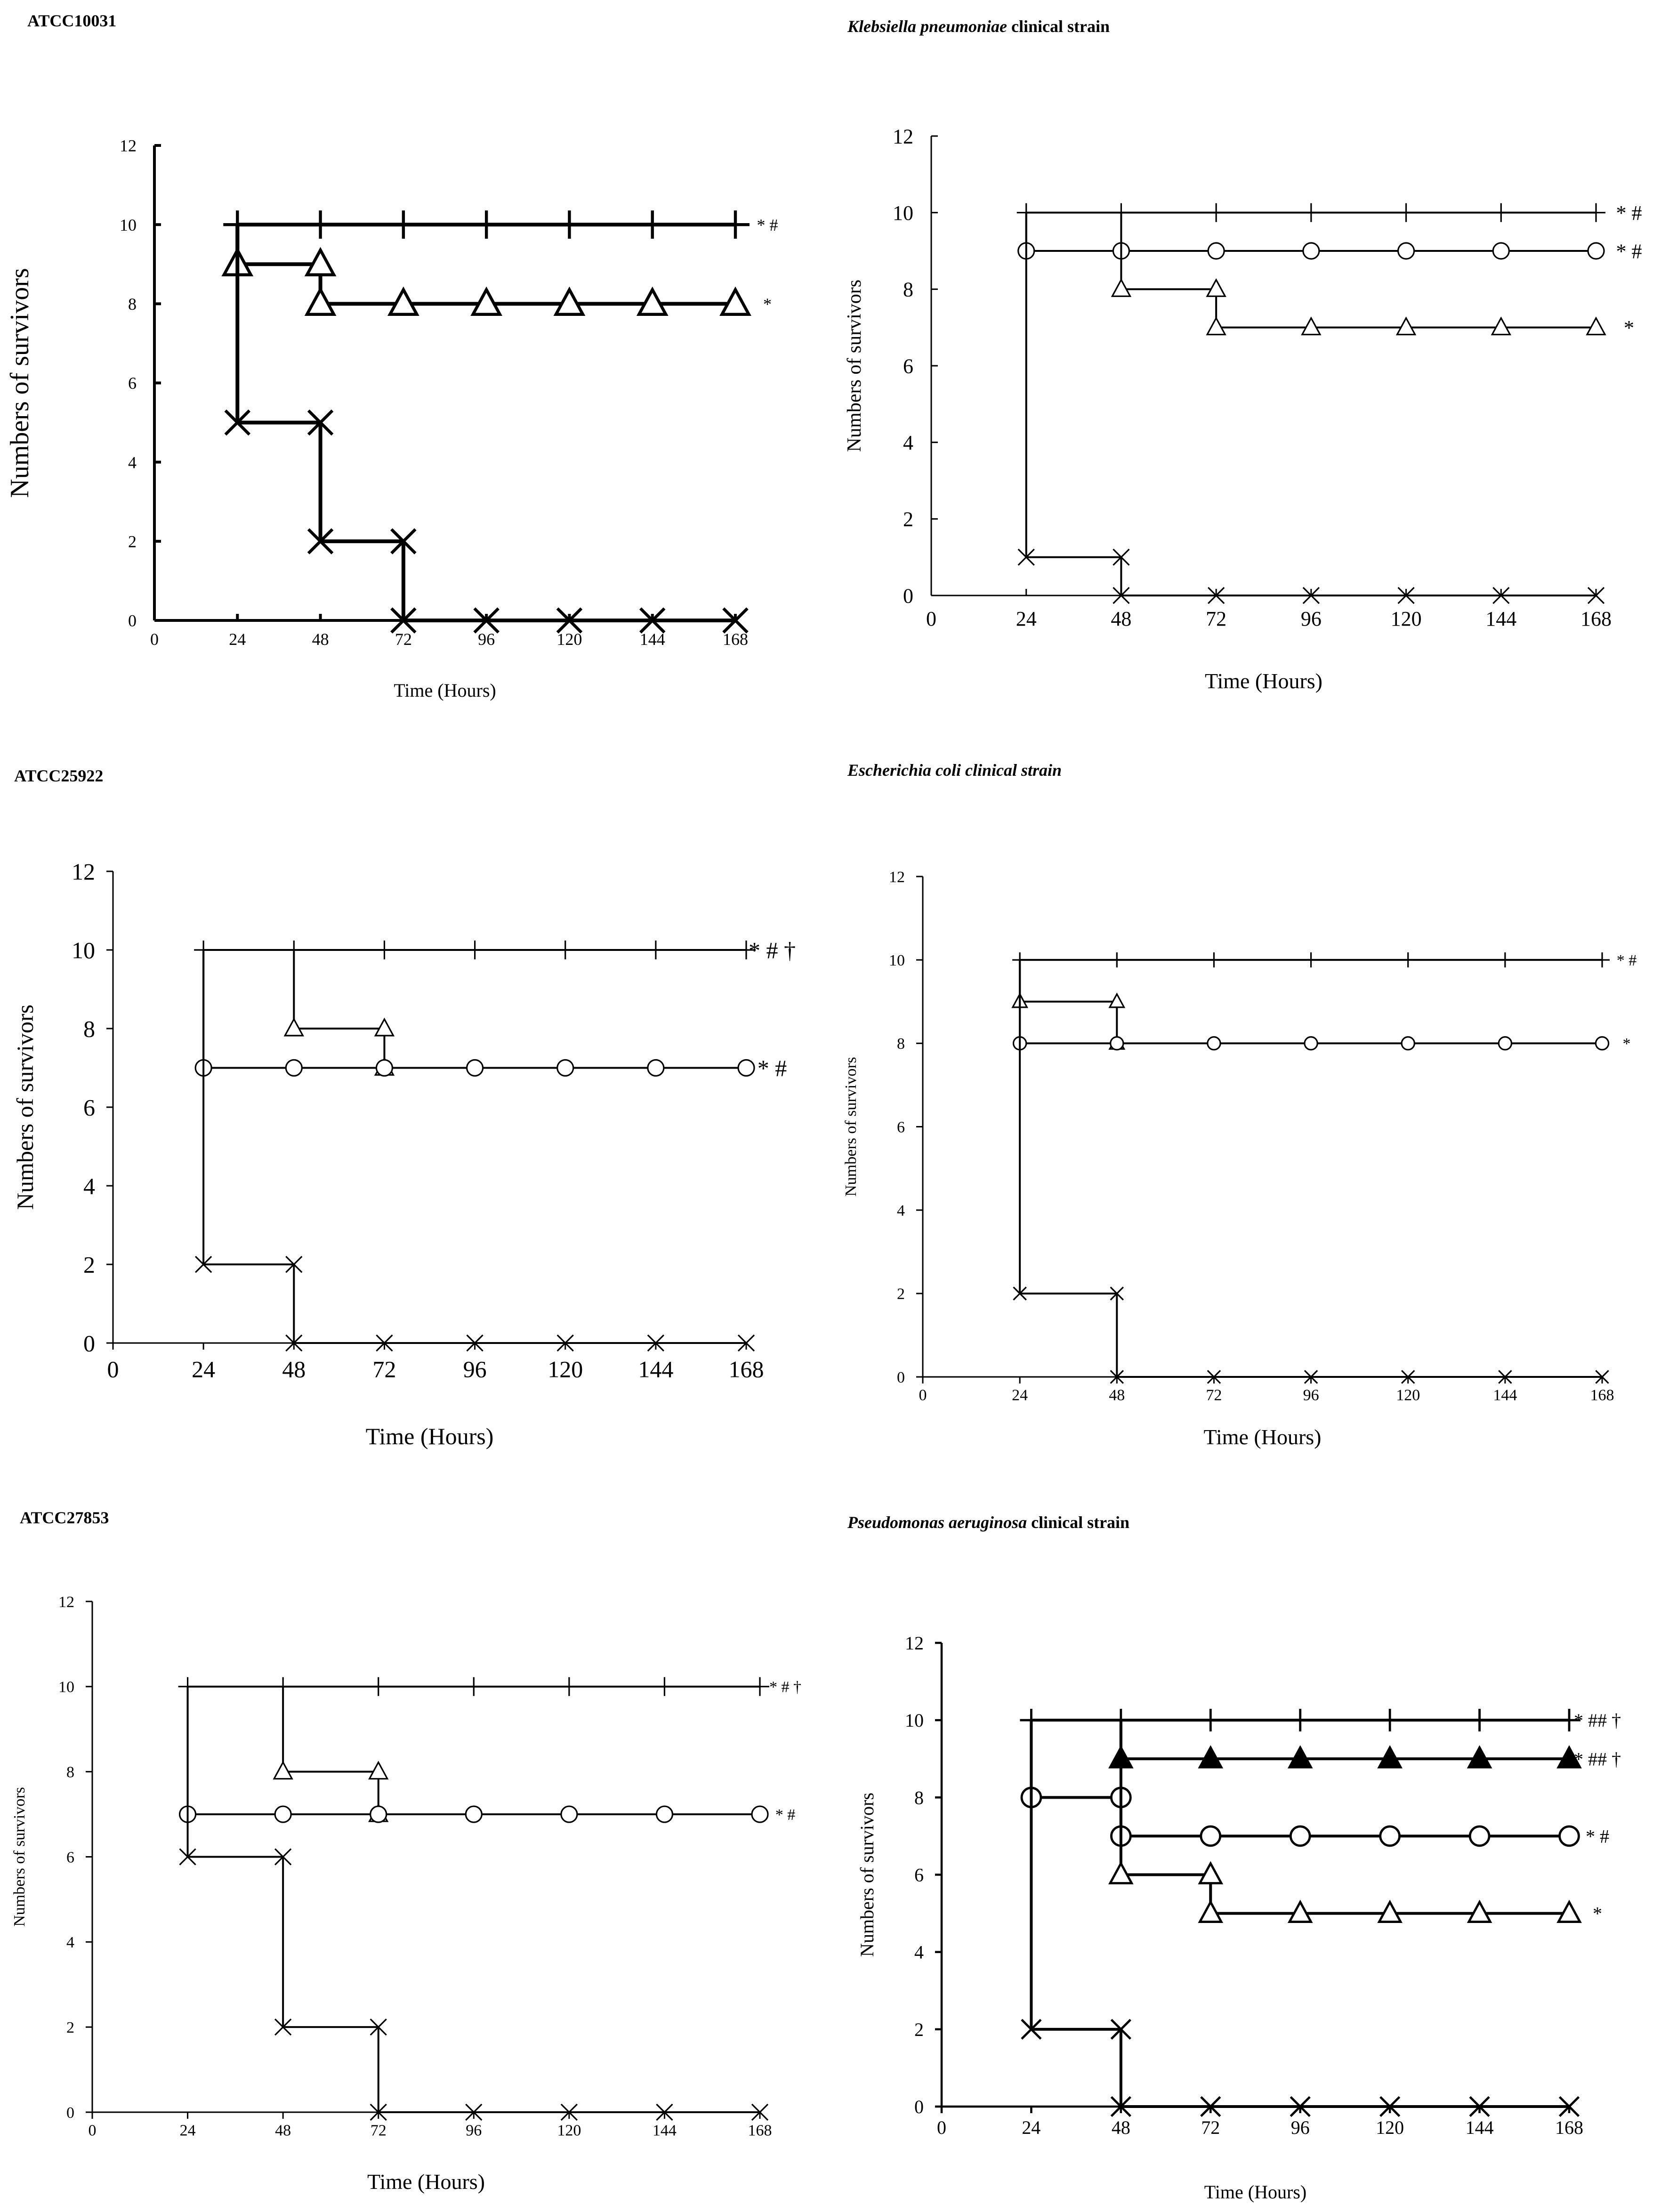 The image size is (1661, 2212). I want to click on panel-3-title: ATCC25922, so click(58, 775).